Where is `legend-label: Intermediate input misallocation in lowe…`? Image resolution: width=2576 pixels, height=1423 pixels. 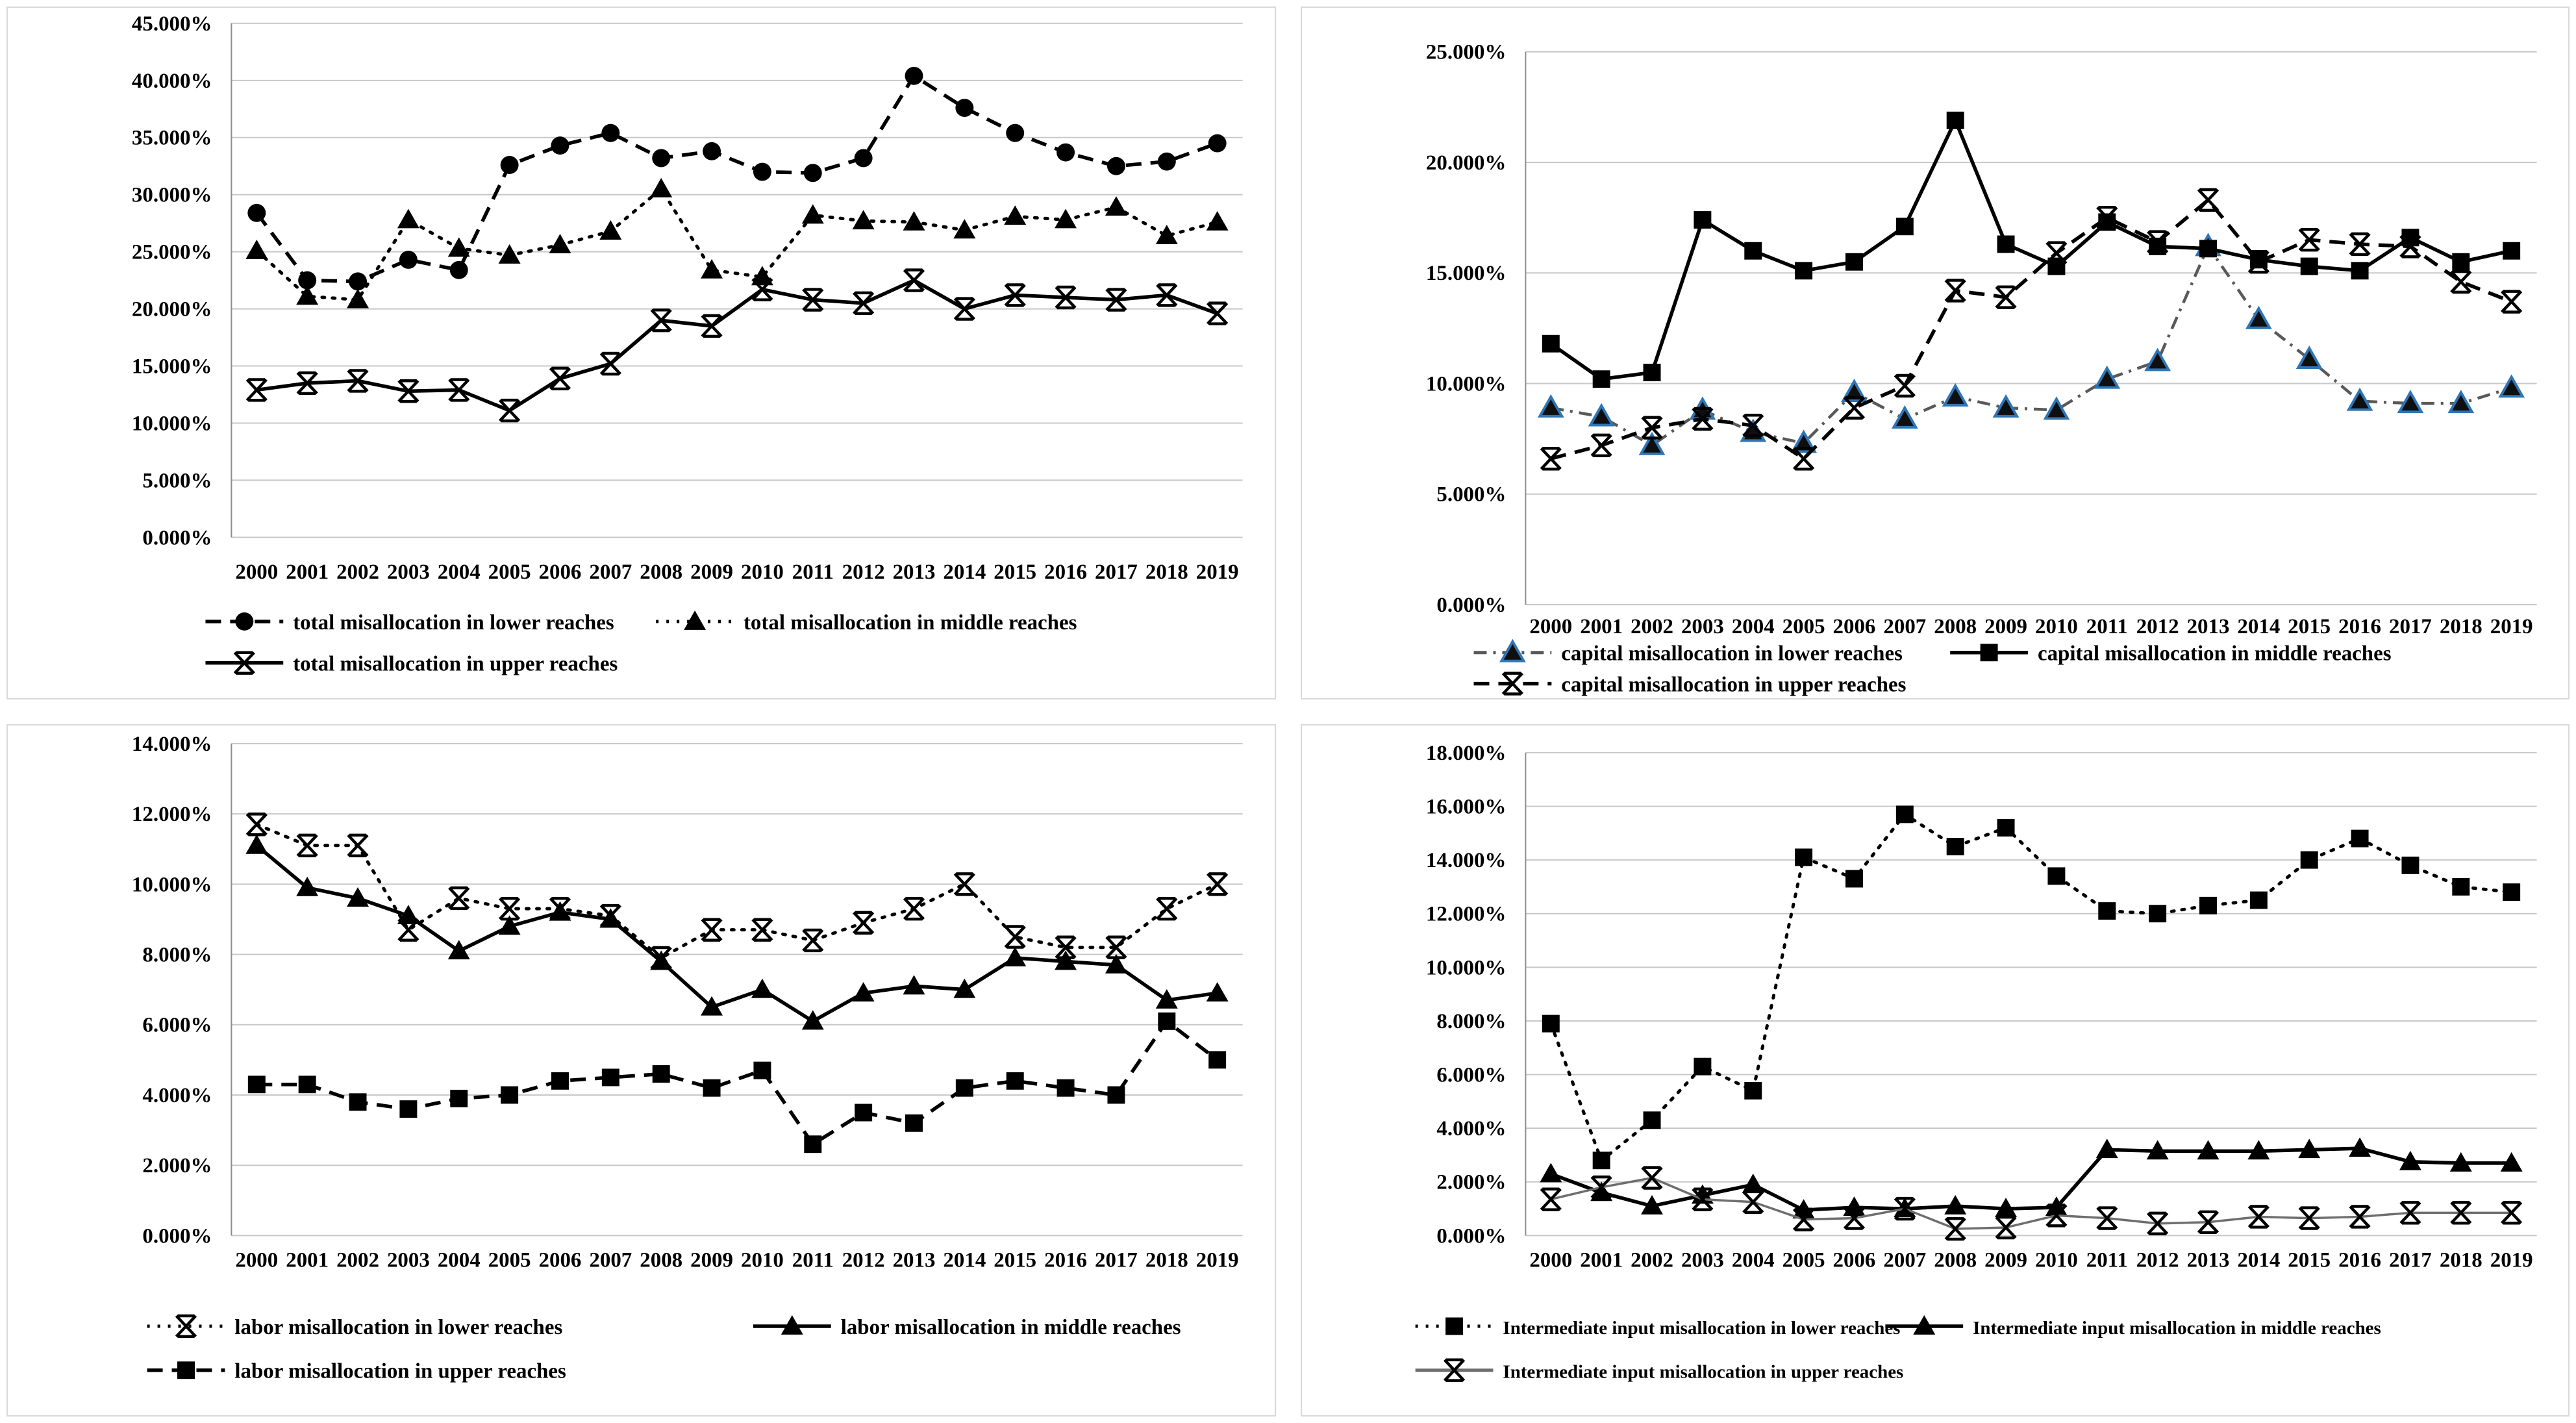
legend-label: Intermediate input misallocation in lowe… is located at coordinates (1701, 1327).